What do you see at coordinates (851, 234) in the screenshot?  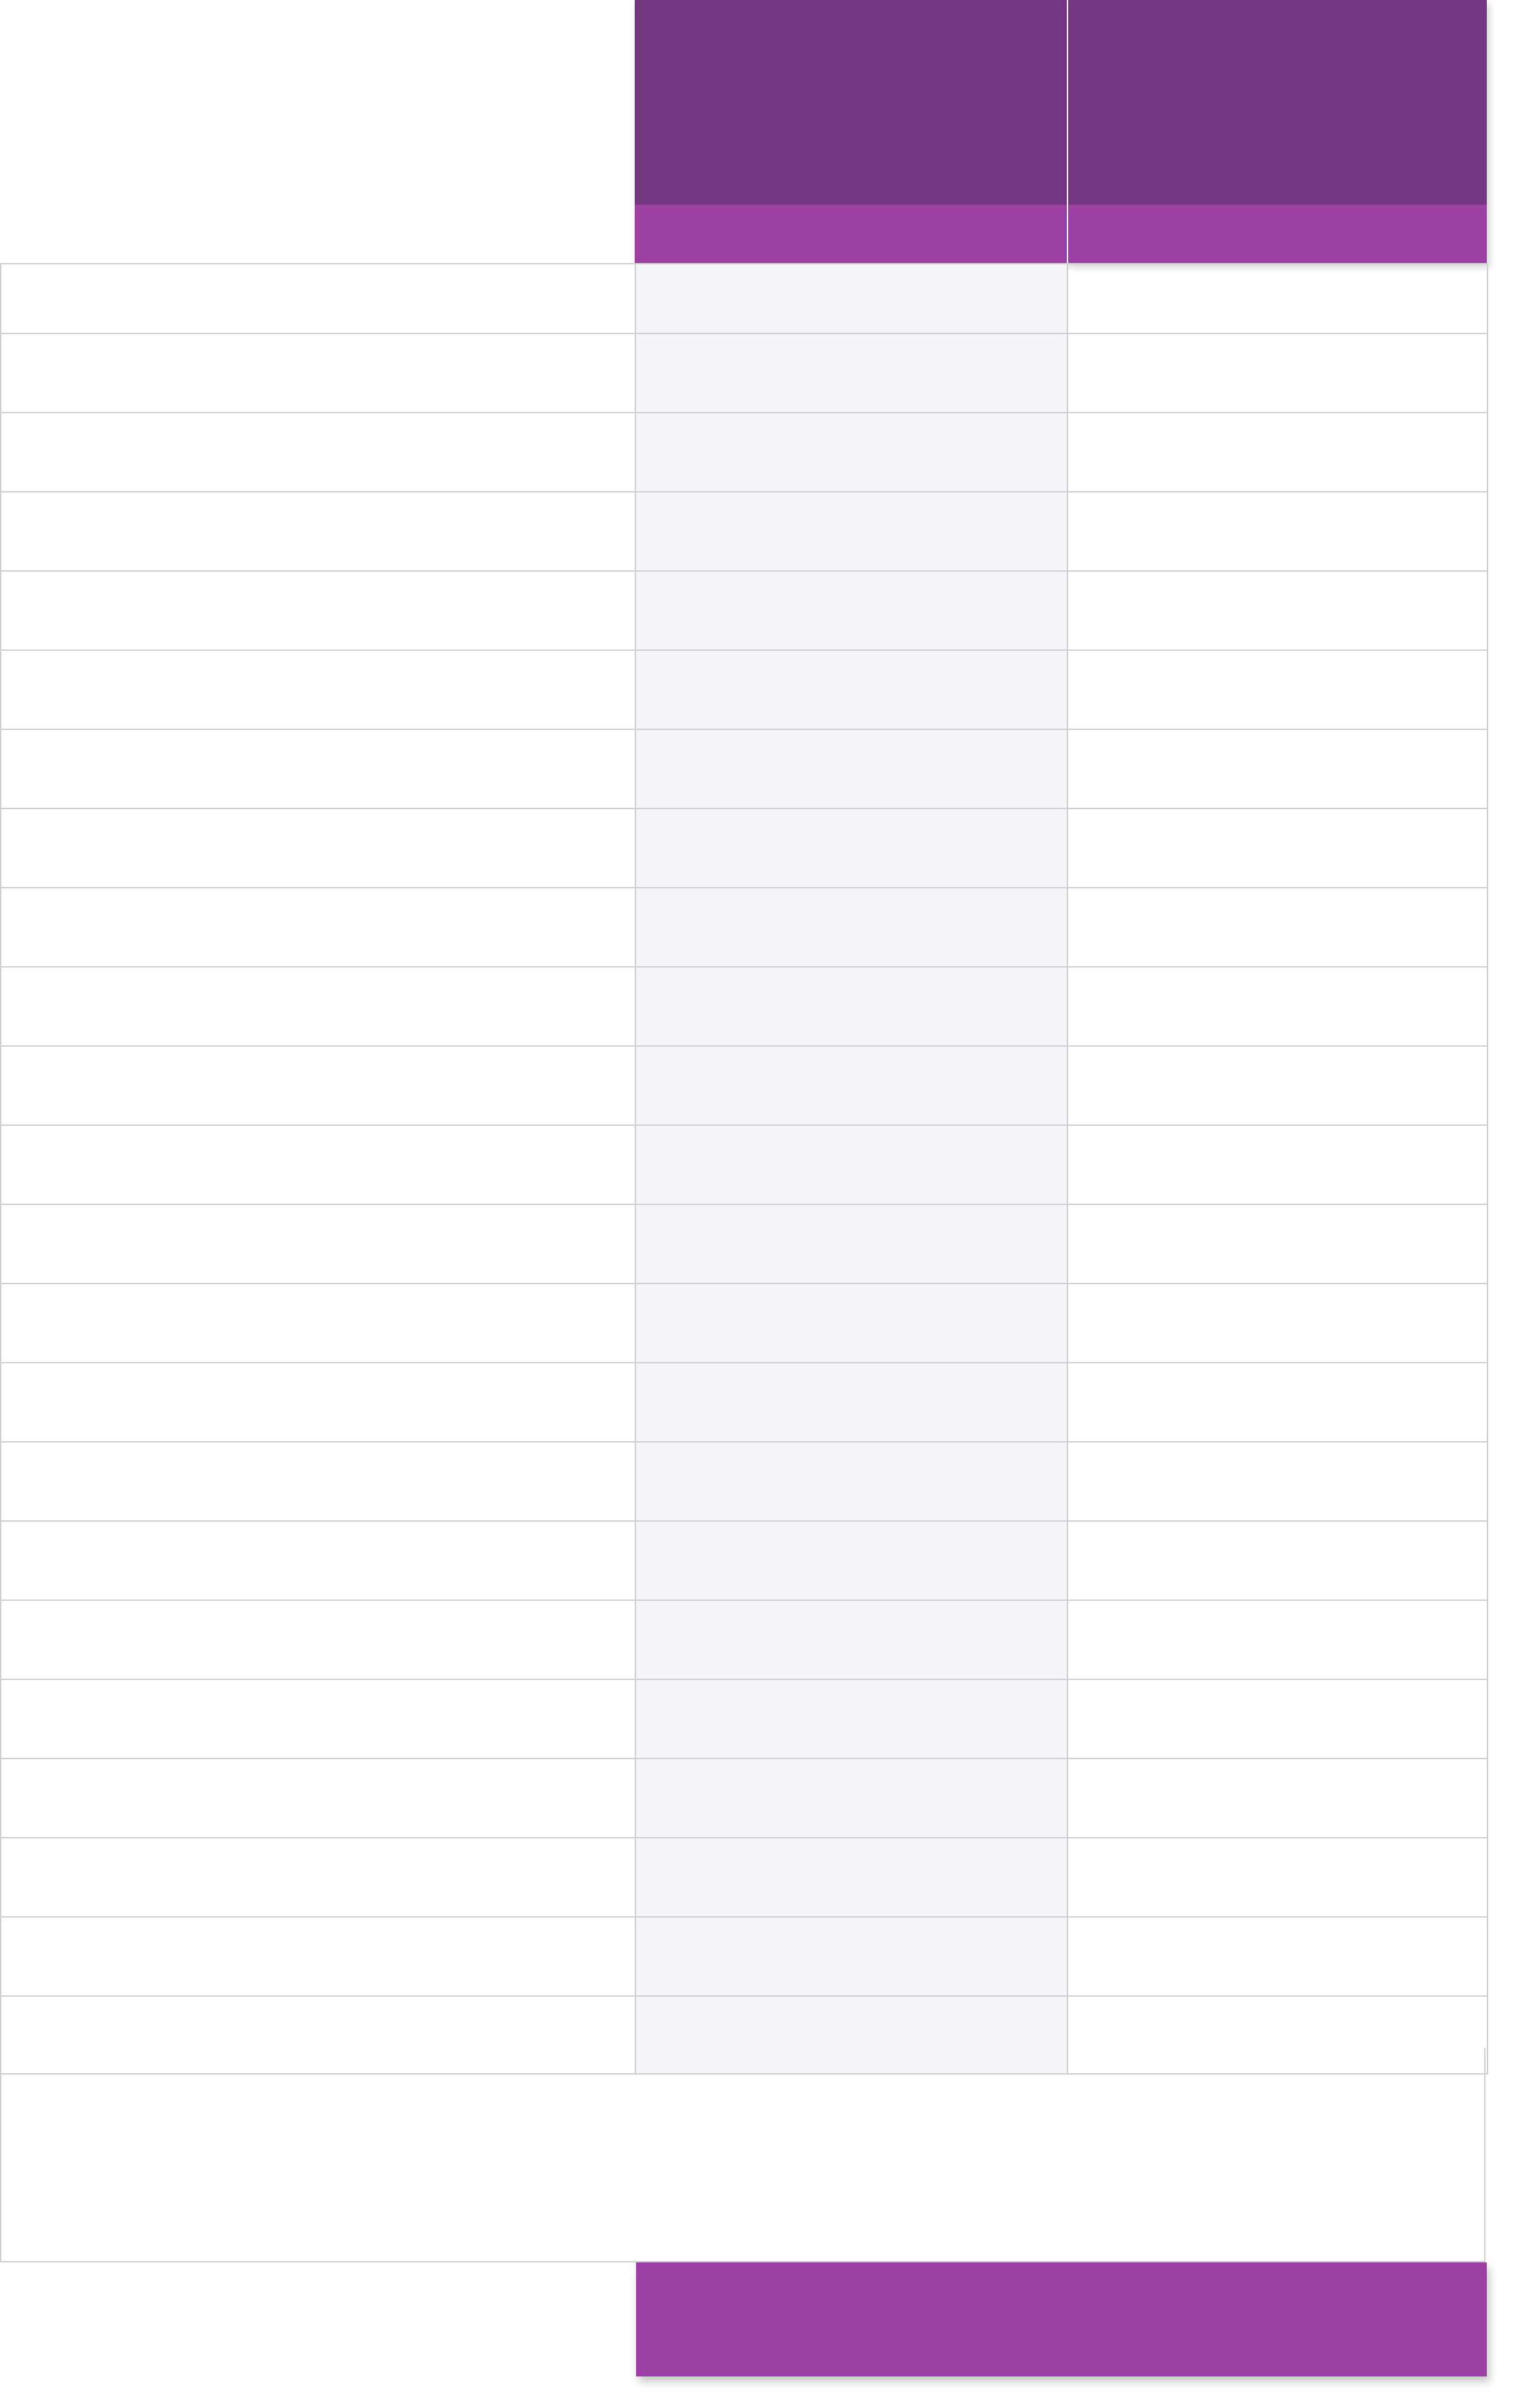 I see `plan-header-1-band` at bounding box center [851, 234].